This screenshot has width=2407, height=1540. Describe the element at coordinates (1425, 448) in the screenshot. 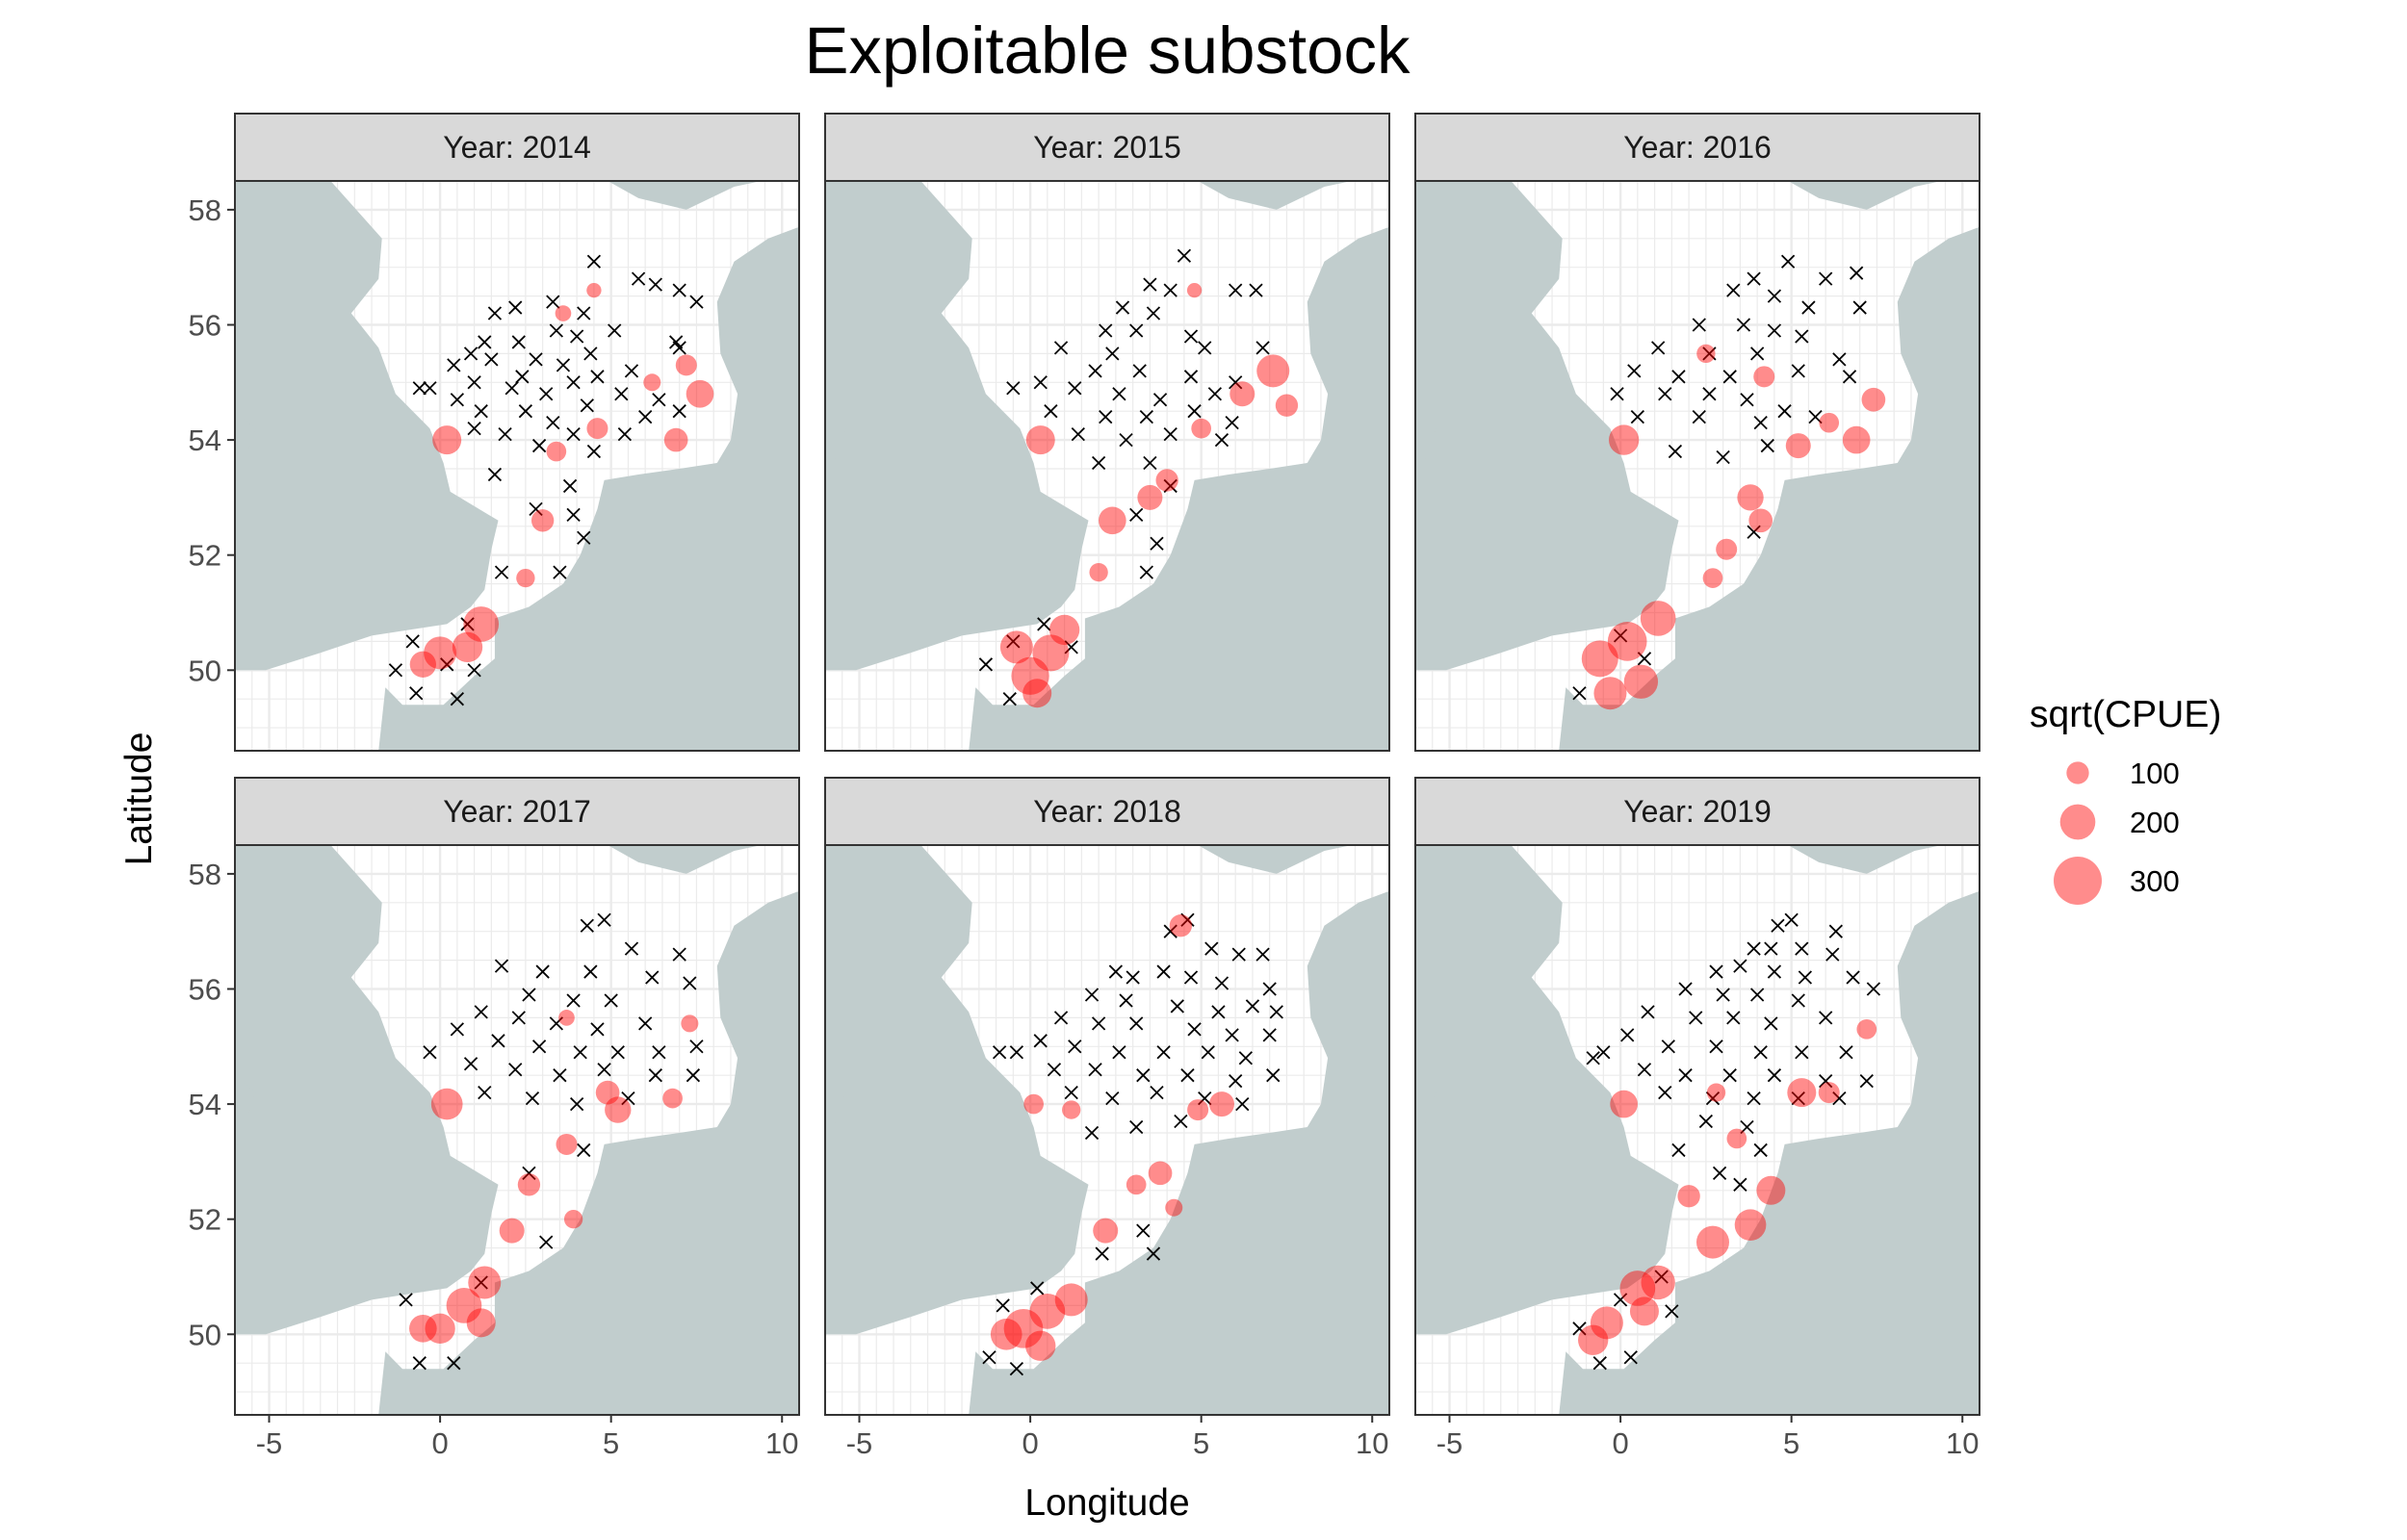

I see `ireland-land` at that location.